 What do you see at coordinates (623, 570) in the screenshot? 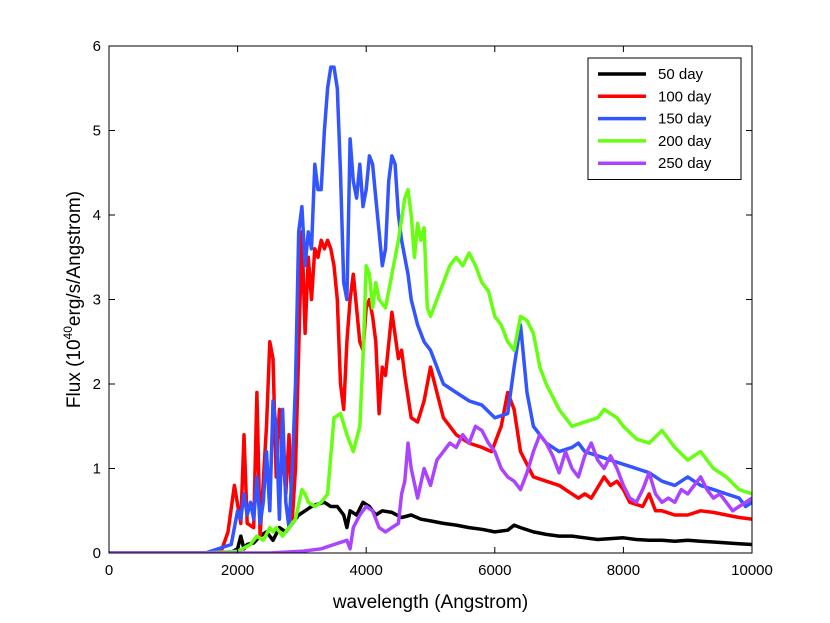
I see `x-tick-label: 8000` at bounding box center [623, 570].